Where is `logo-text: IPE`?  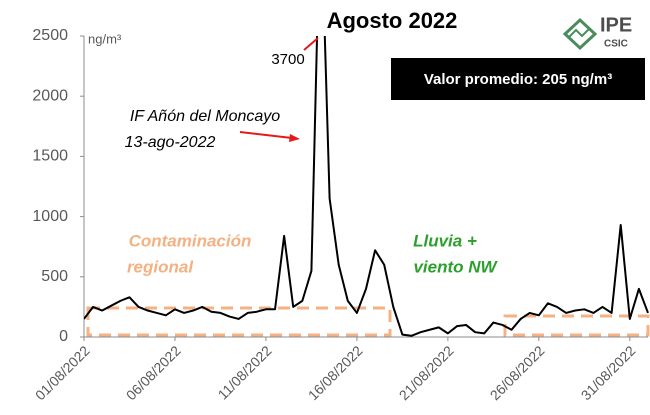
logo-text: IPE is located at coordinates (616, 25).